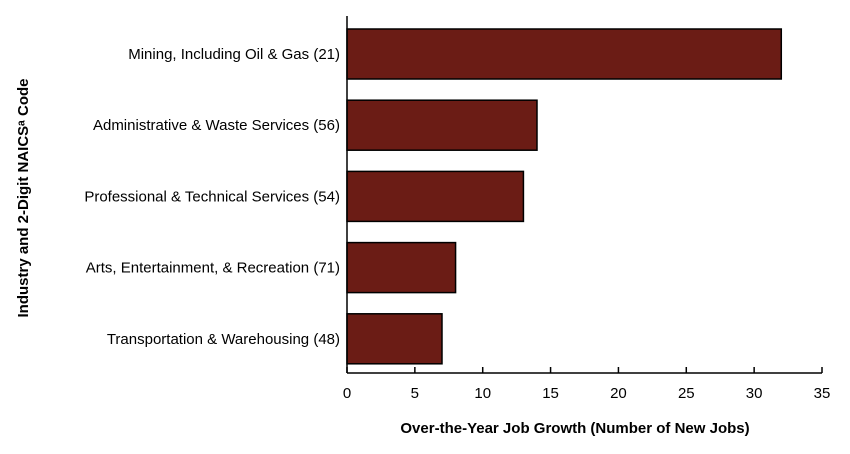 The image size is (850, 454). I want to click on x-tick-label-6: 30, so click(754, 393).